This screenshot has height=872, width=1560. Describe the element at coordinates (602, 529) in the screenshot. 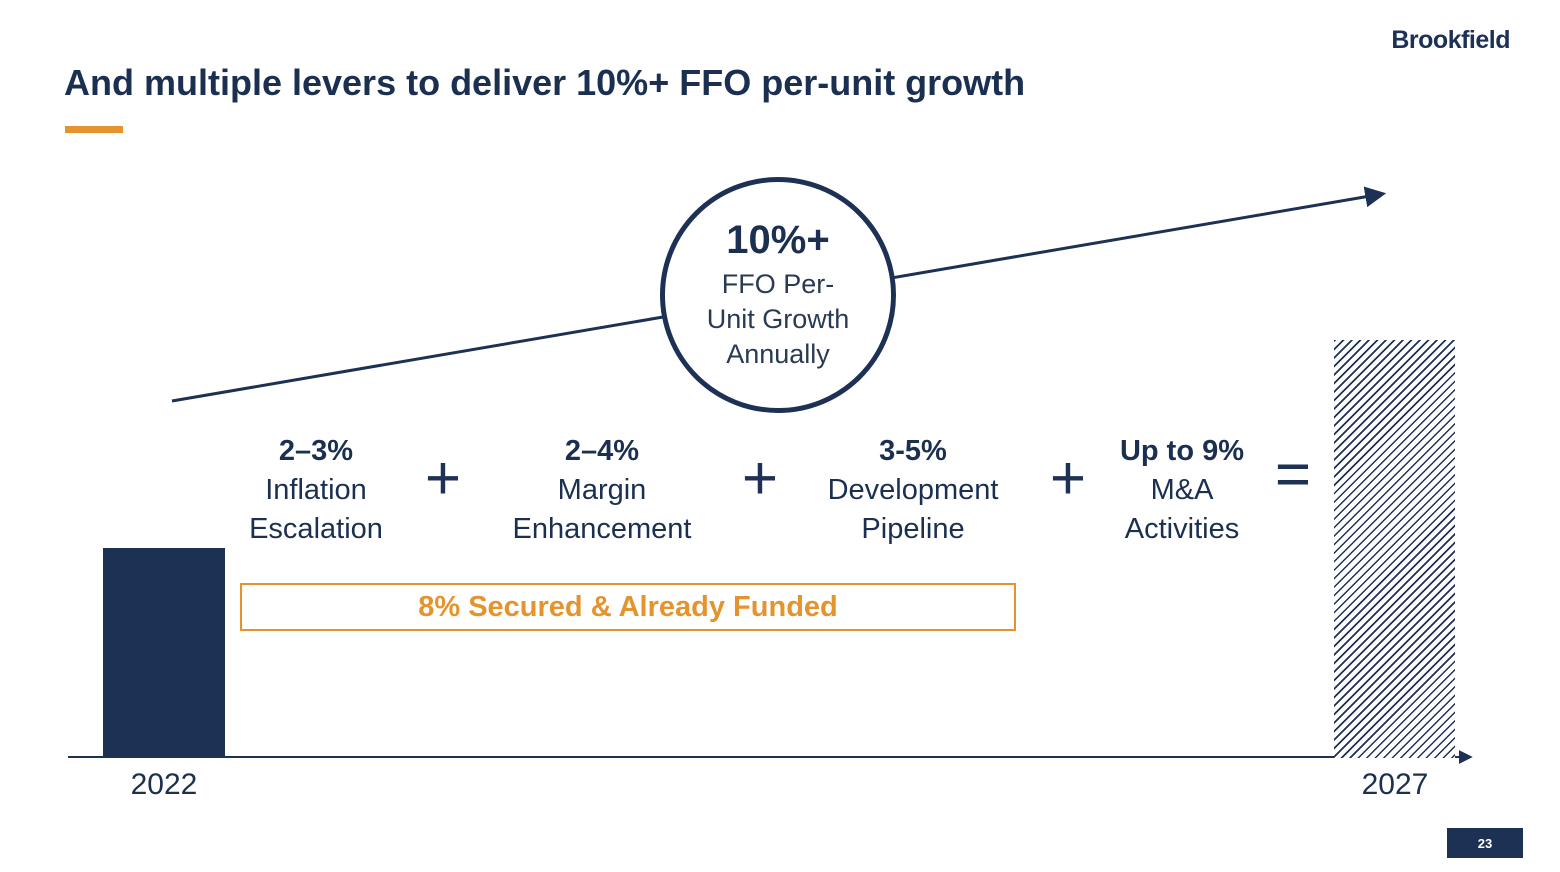

I see `lever-line: Enhancement` at that location.